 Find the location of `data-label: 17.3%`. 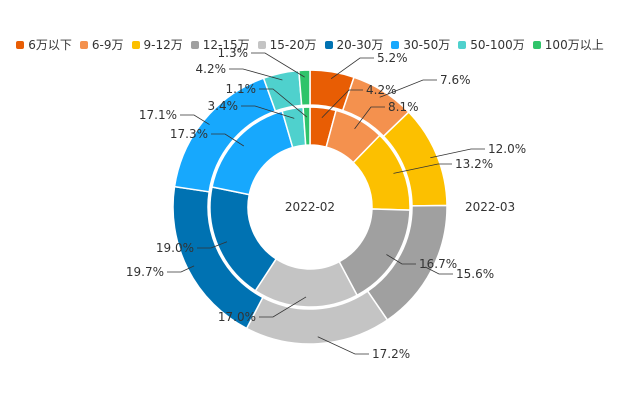

data-label: 17.3% is located at coordinates (189, 134).